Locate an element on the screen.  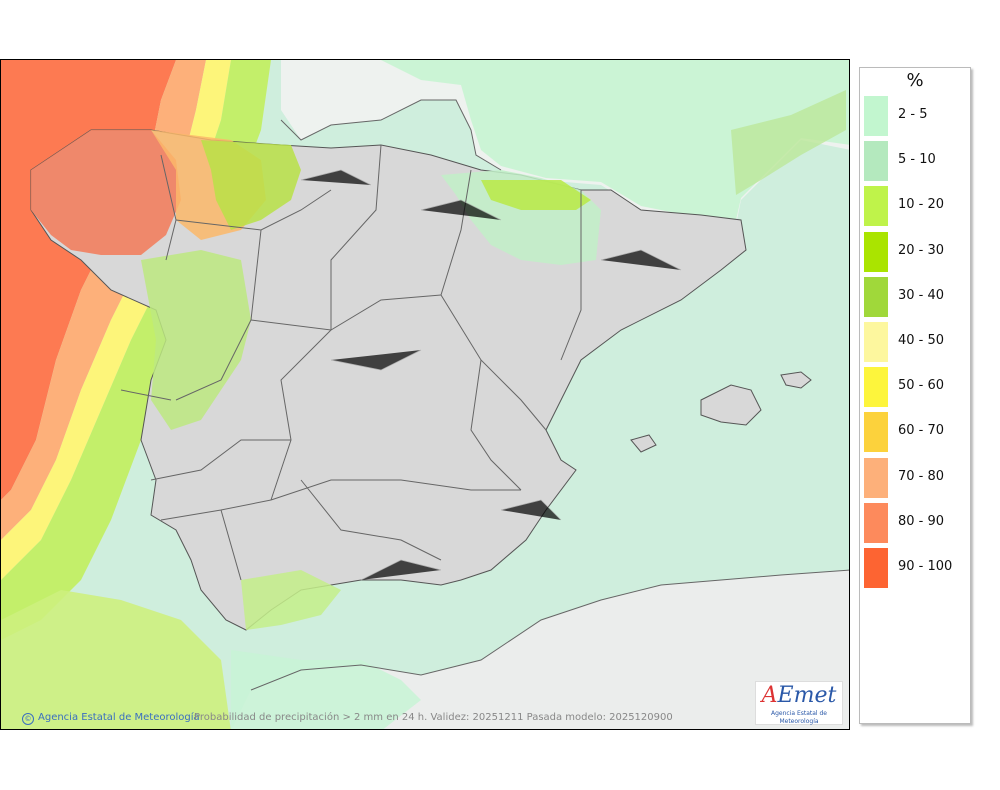
legend-label: 70 - 80 is located at coordinates (921, 476).